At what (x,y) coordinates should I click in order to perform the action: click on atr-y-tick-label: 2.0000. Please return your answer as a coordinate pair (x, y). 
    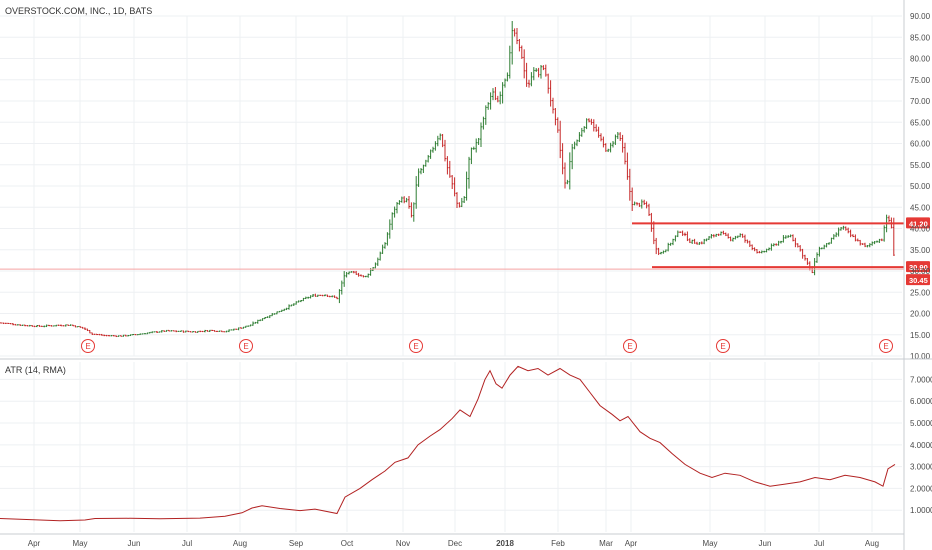
    Looking at the image, I should click on (921, 488).